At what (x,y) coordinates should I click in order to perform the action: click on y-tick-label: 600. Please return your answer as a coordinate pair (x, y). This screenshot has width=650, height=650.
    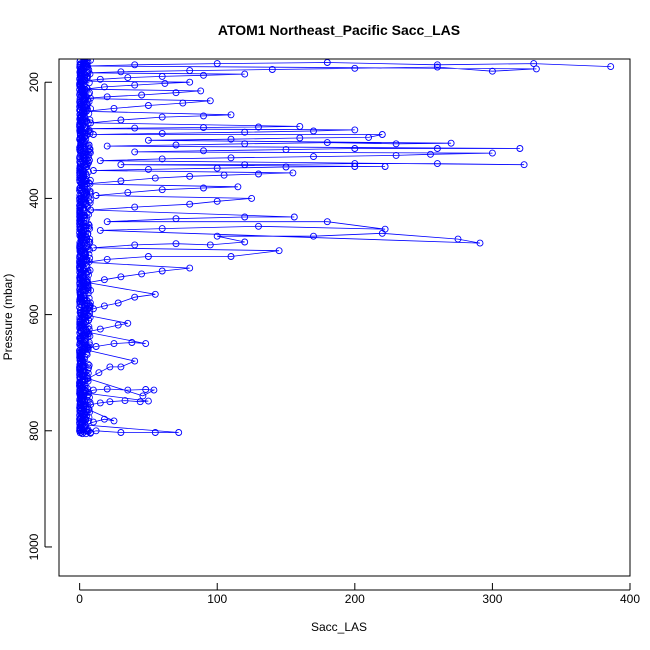
    Looking at the image, I should click on (34, 314).